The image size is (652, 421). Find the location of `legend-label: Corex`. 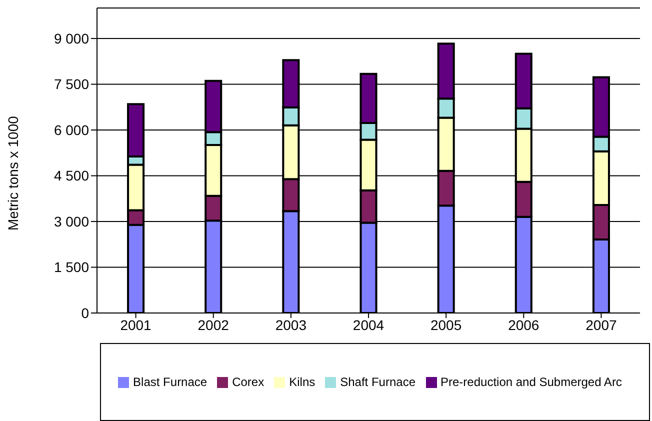

legend-label: Corex is located at coordinates (248, 382).